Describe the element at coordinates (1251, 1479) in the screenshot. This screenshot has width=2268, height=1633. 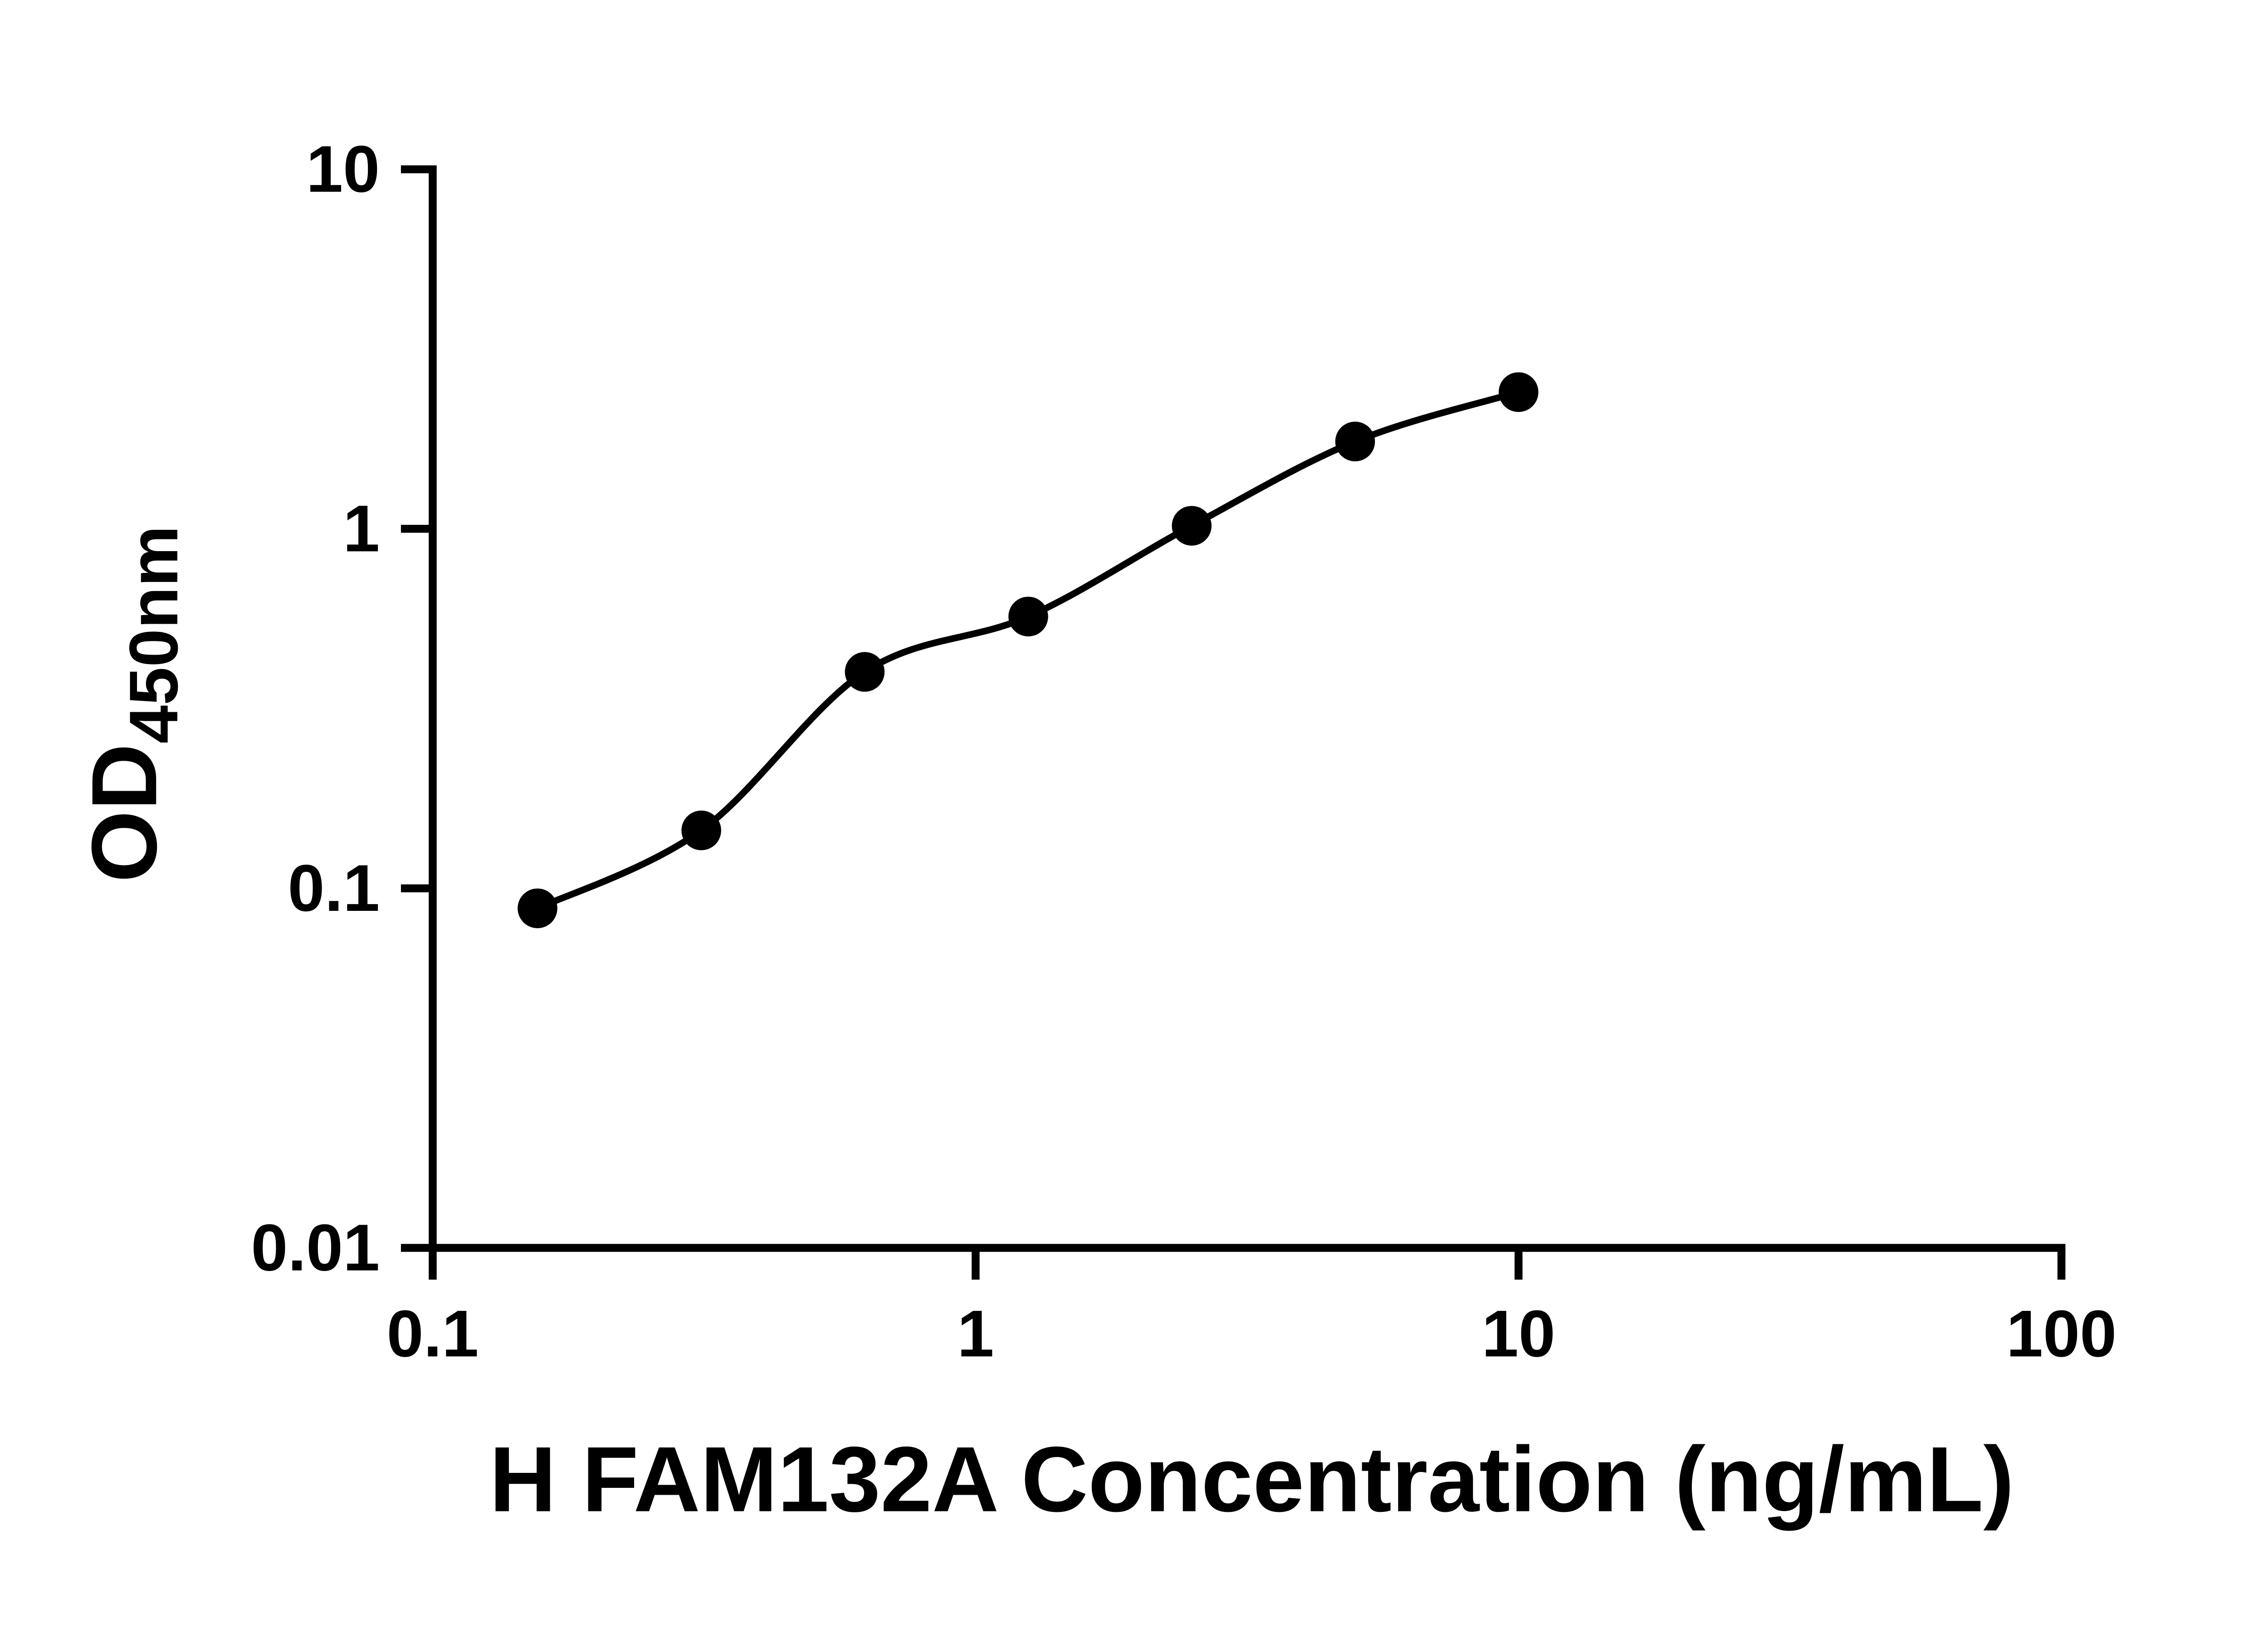
I see `x-axis-label: H FAM132A Concentration (ng/mL)` at that location.